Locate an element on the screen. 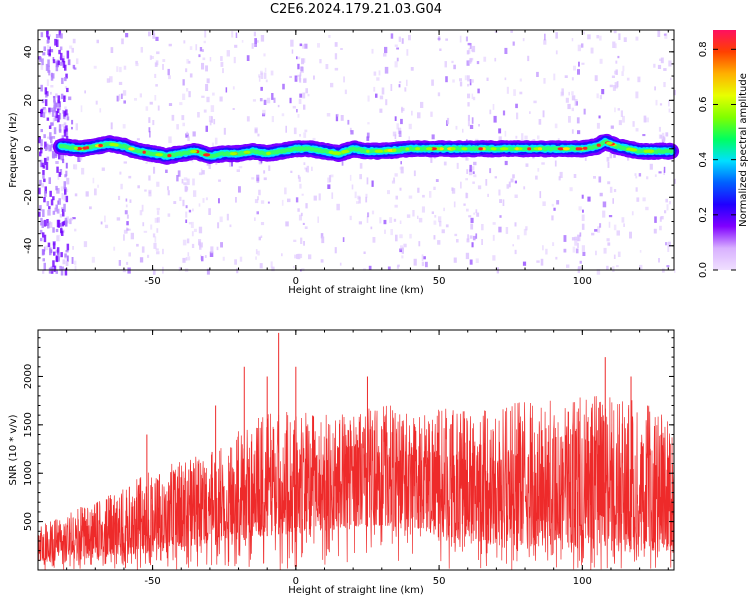  colorbar-label: Normalized spectral amplitude is located at coordinates (743, 150).